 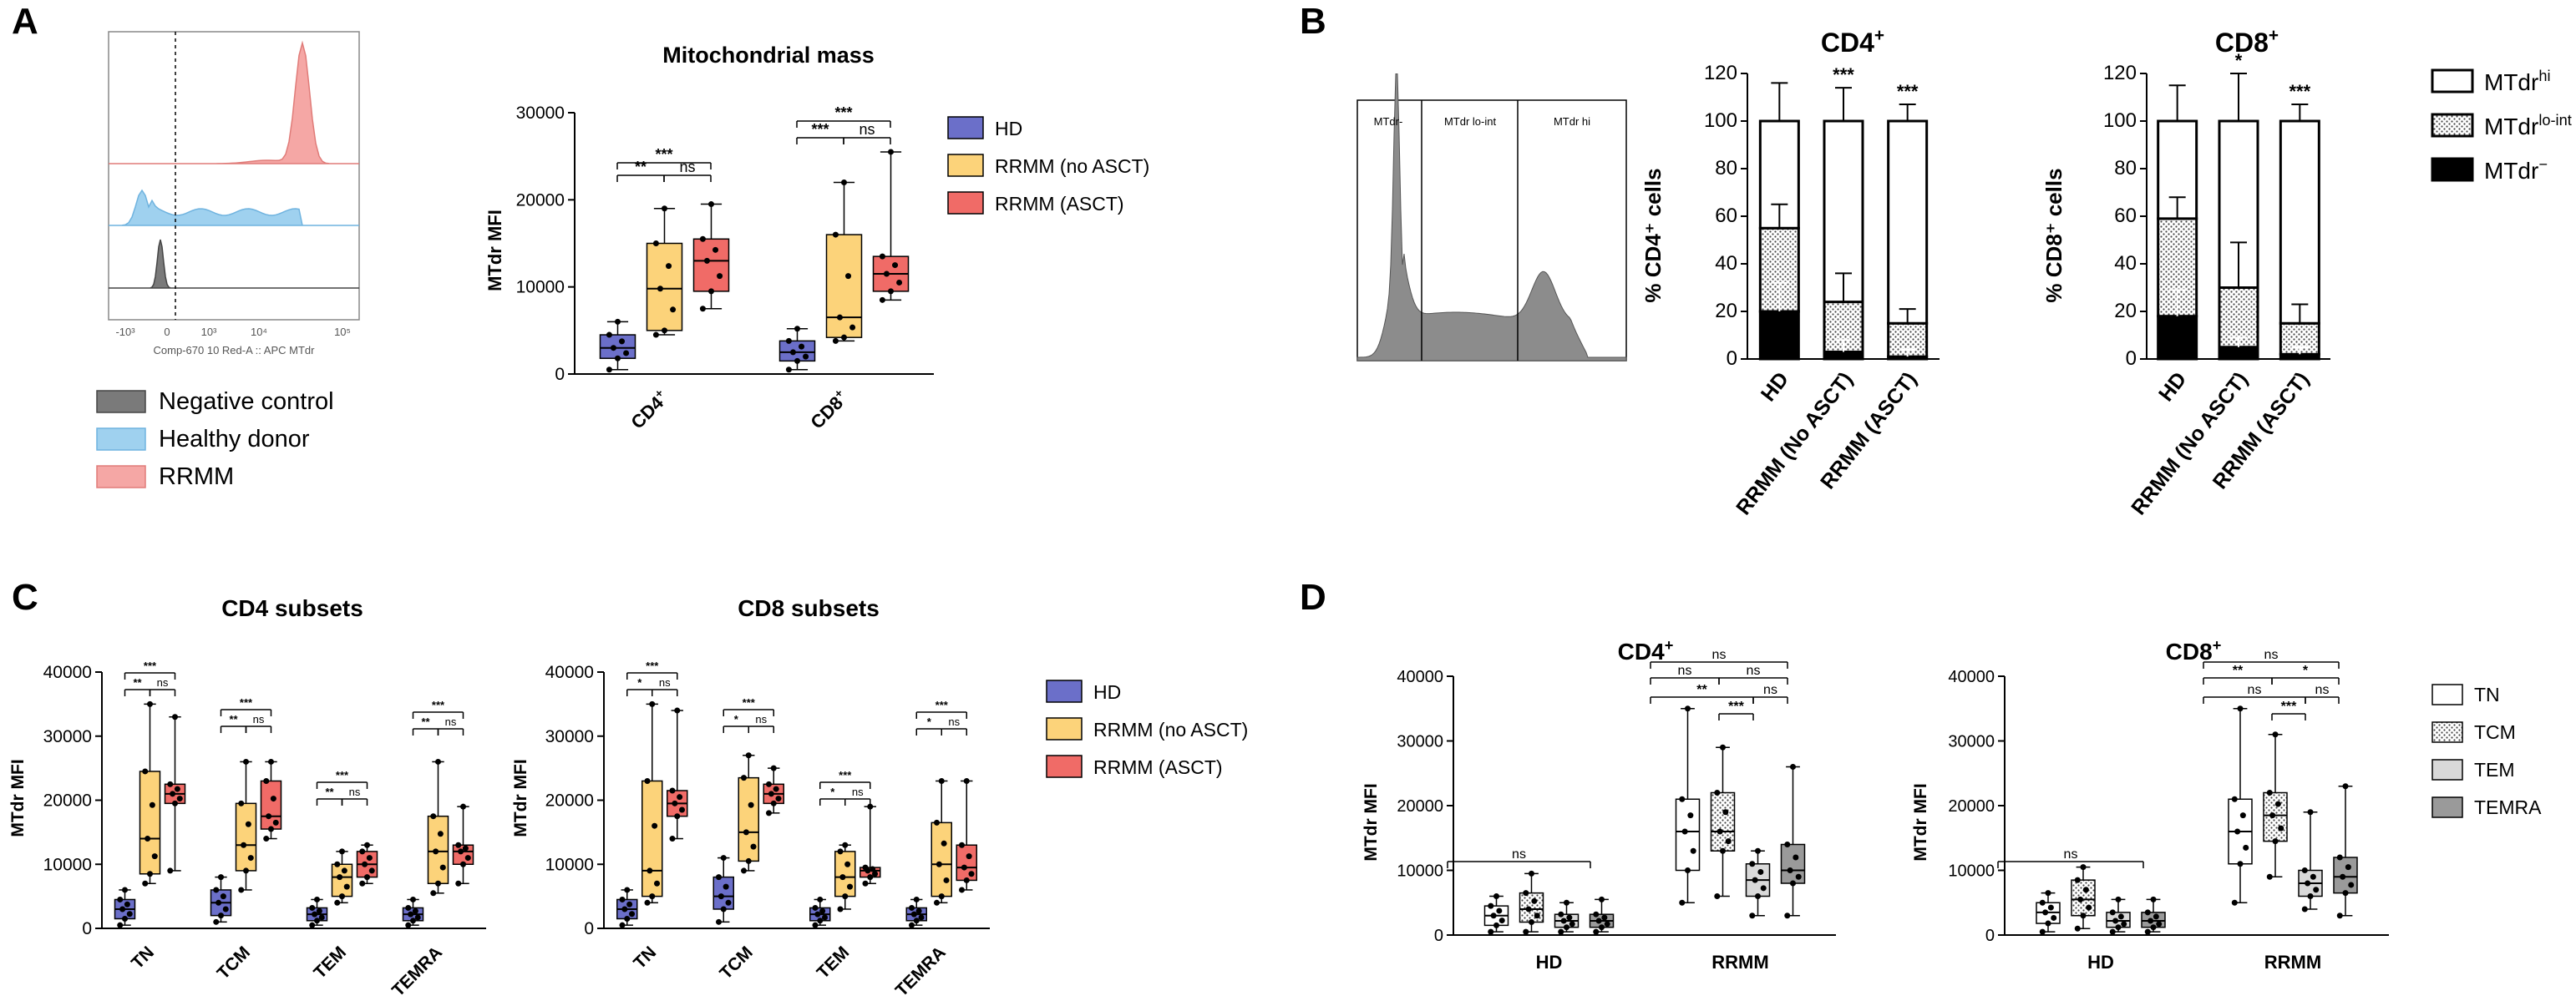 What do you see at coordinates (1158, 767) in the screenshot?
I see `legend-c-2: RRMM (ASCT)` at bounding box center [1158, 767].